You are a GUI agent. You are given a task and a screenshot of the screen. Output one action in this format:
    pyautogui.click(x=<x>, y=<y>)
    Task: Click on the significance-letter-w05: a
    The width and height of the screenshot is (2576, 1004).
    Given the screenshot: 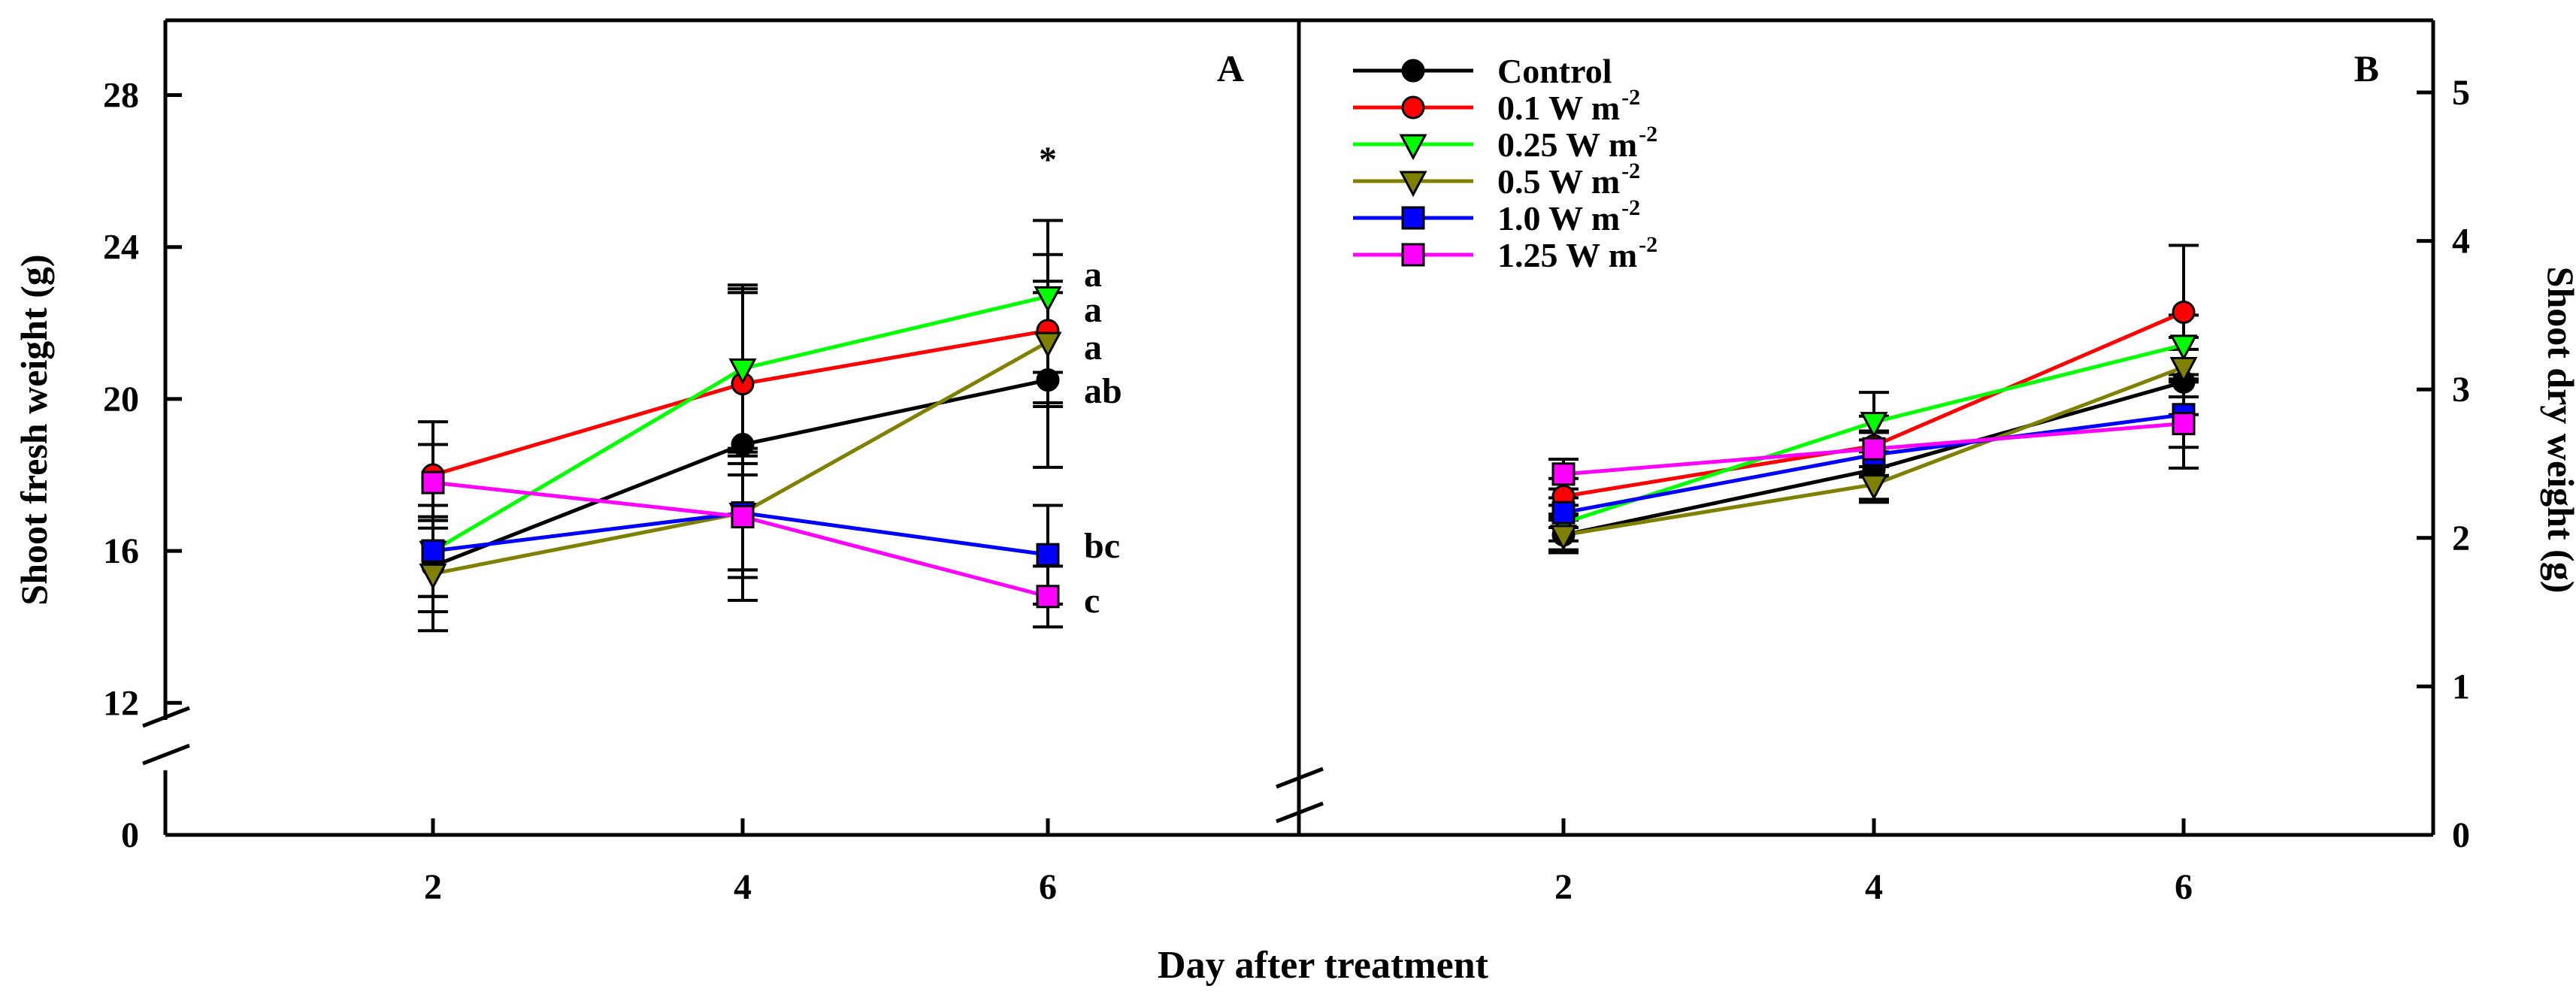 What is the action you would take?
    pyautogui.click(x=1093, y=347)
    